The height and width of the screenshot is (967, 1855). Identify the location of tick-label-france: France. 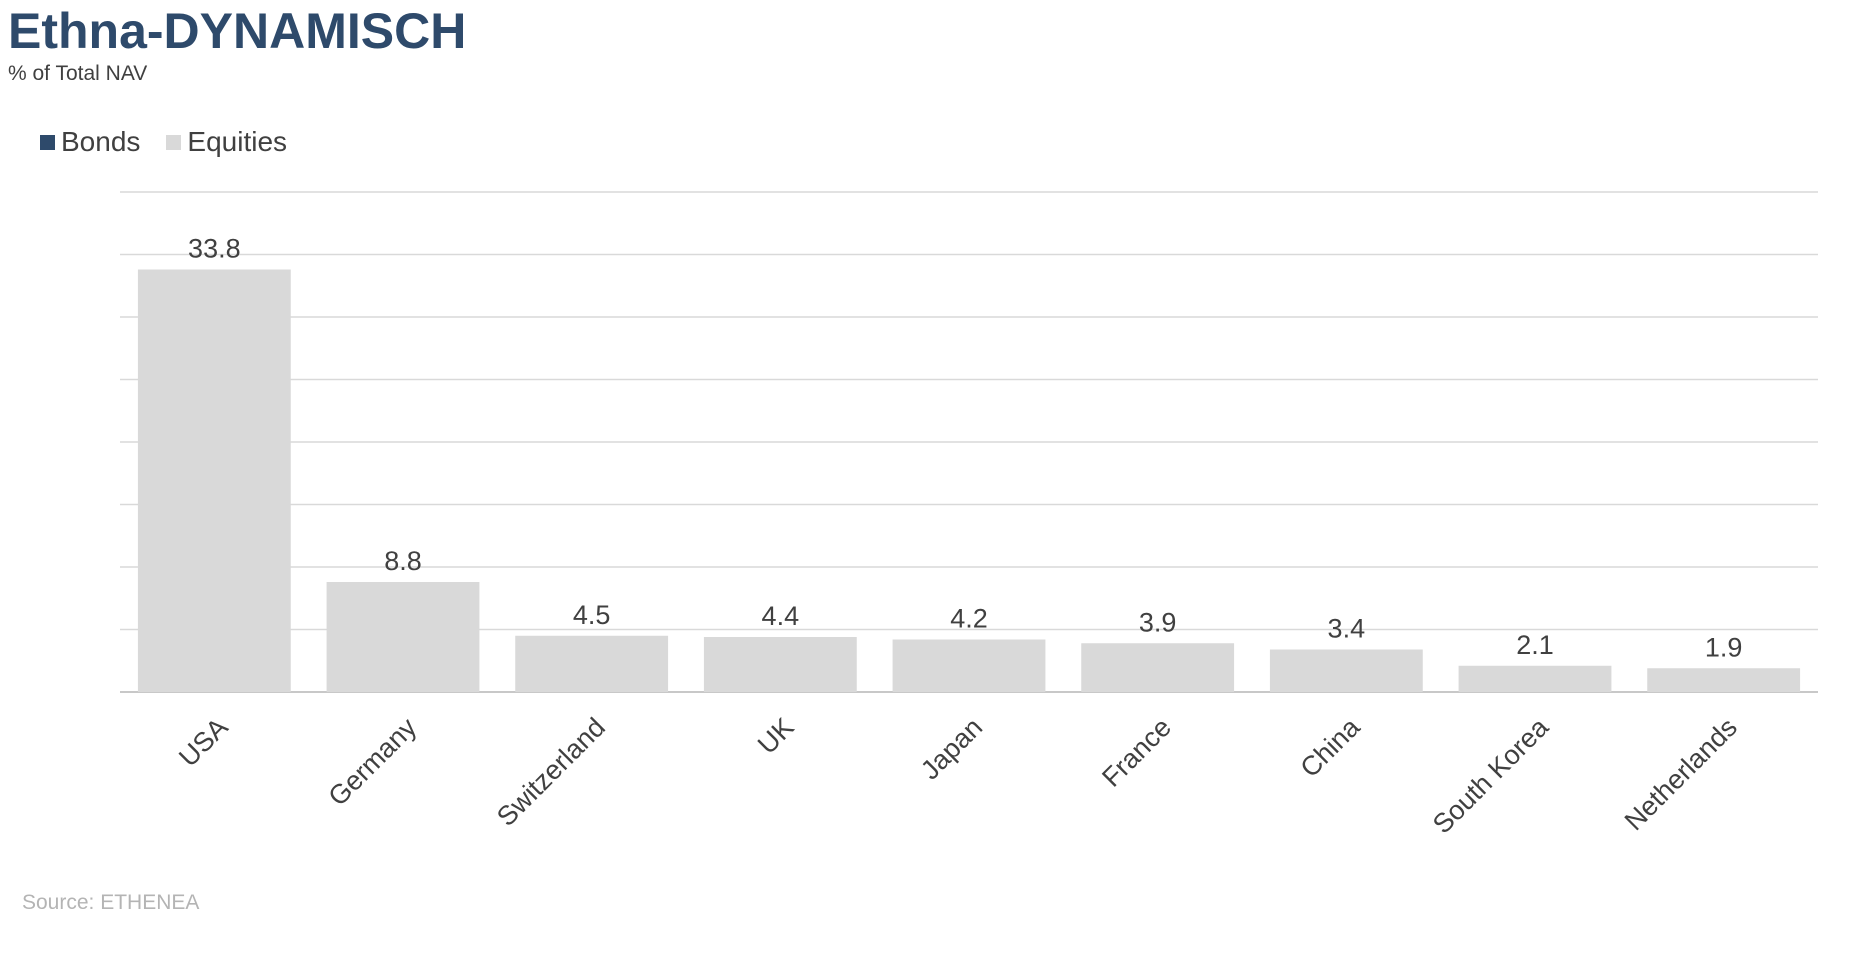
(1136, 752).